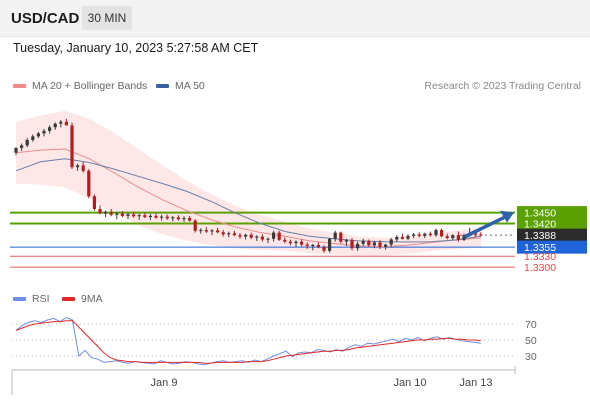 This screenshot has width=590, height=400. Describe the element at coordinates (485, 226) in the screenshot. I see `forecast-arrow-icon` at that location.